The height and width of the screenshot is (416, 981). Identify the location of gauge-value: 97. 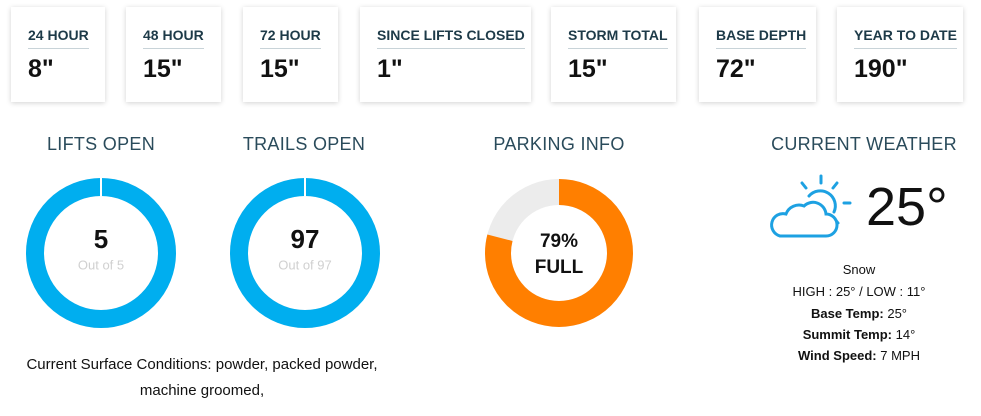
(305, 239).